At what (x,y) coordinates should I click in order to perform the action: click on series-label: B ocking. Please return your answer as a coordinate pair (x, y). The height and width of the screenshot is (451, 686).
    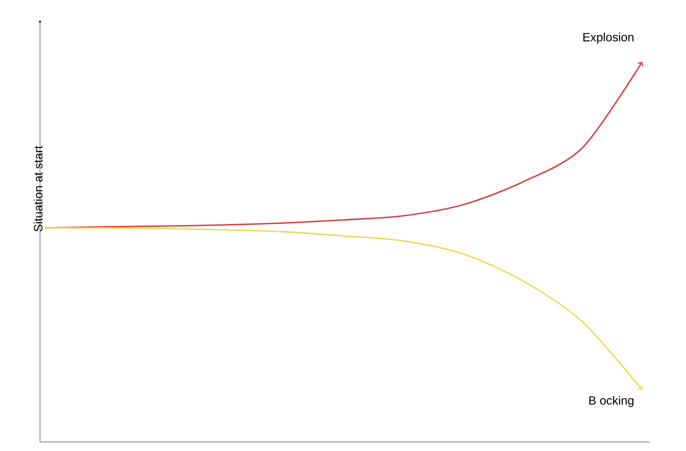
    Looking at the image, I should click on (611, 402).